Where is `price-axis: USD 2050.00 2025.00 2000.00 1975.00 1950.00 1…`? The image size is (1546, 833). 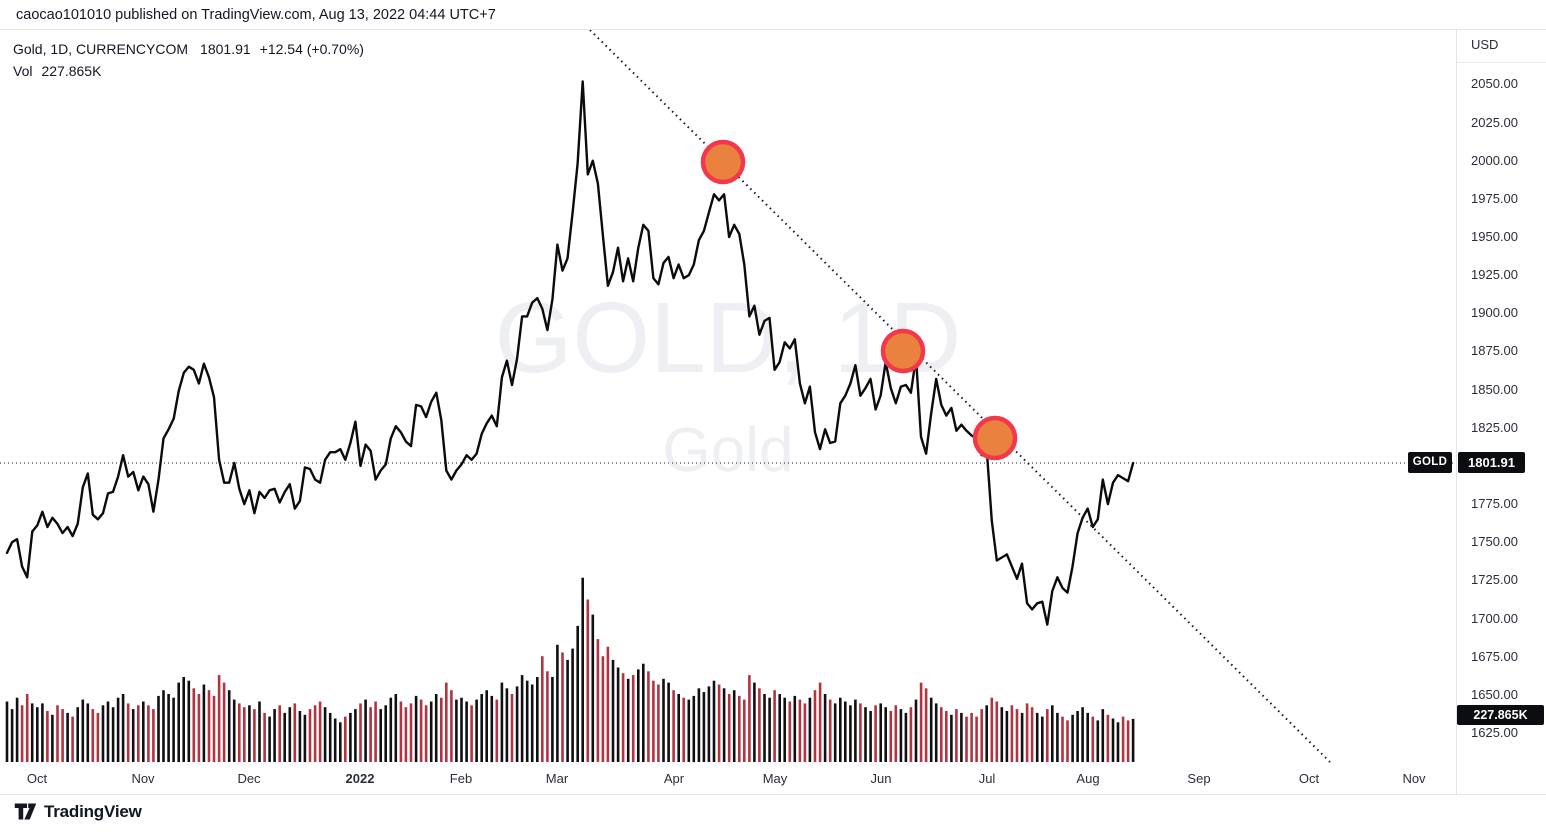
price-axis: USD 2050.00 2025.00 2000.00 1975.00 1950.00 1… is located at coordinates (1501, 396).